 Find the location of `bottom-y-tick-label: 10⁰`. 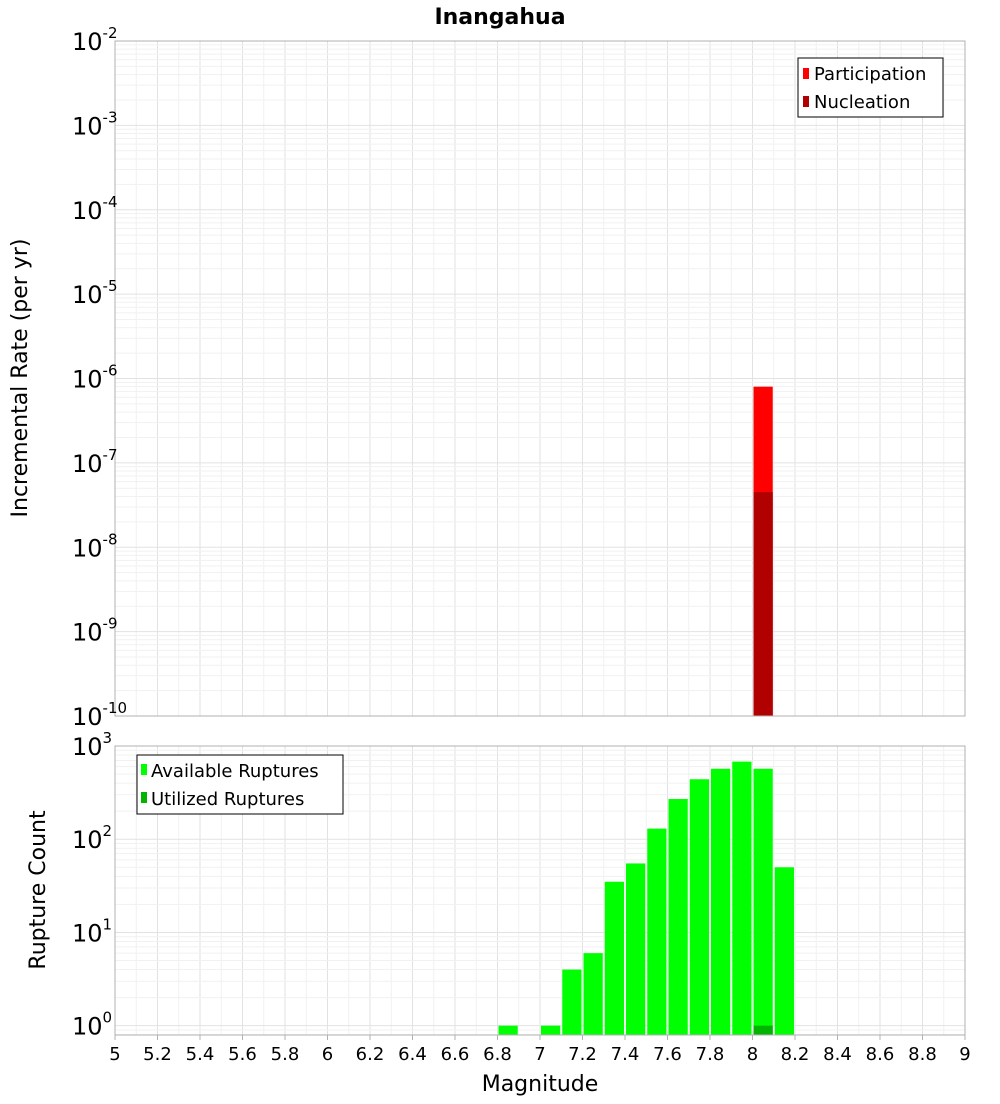

bottom-y-tick-label: 10⁰ is located at coordinates (92, 1025).